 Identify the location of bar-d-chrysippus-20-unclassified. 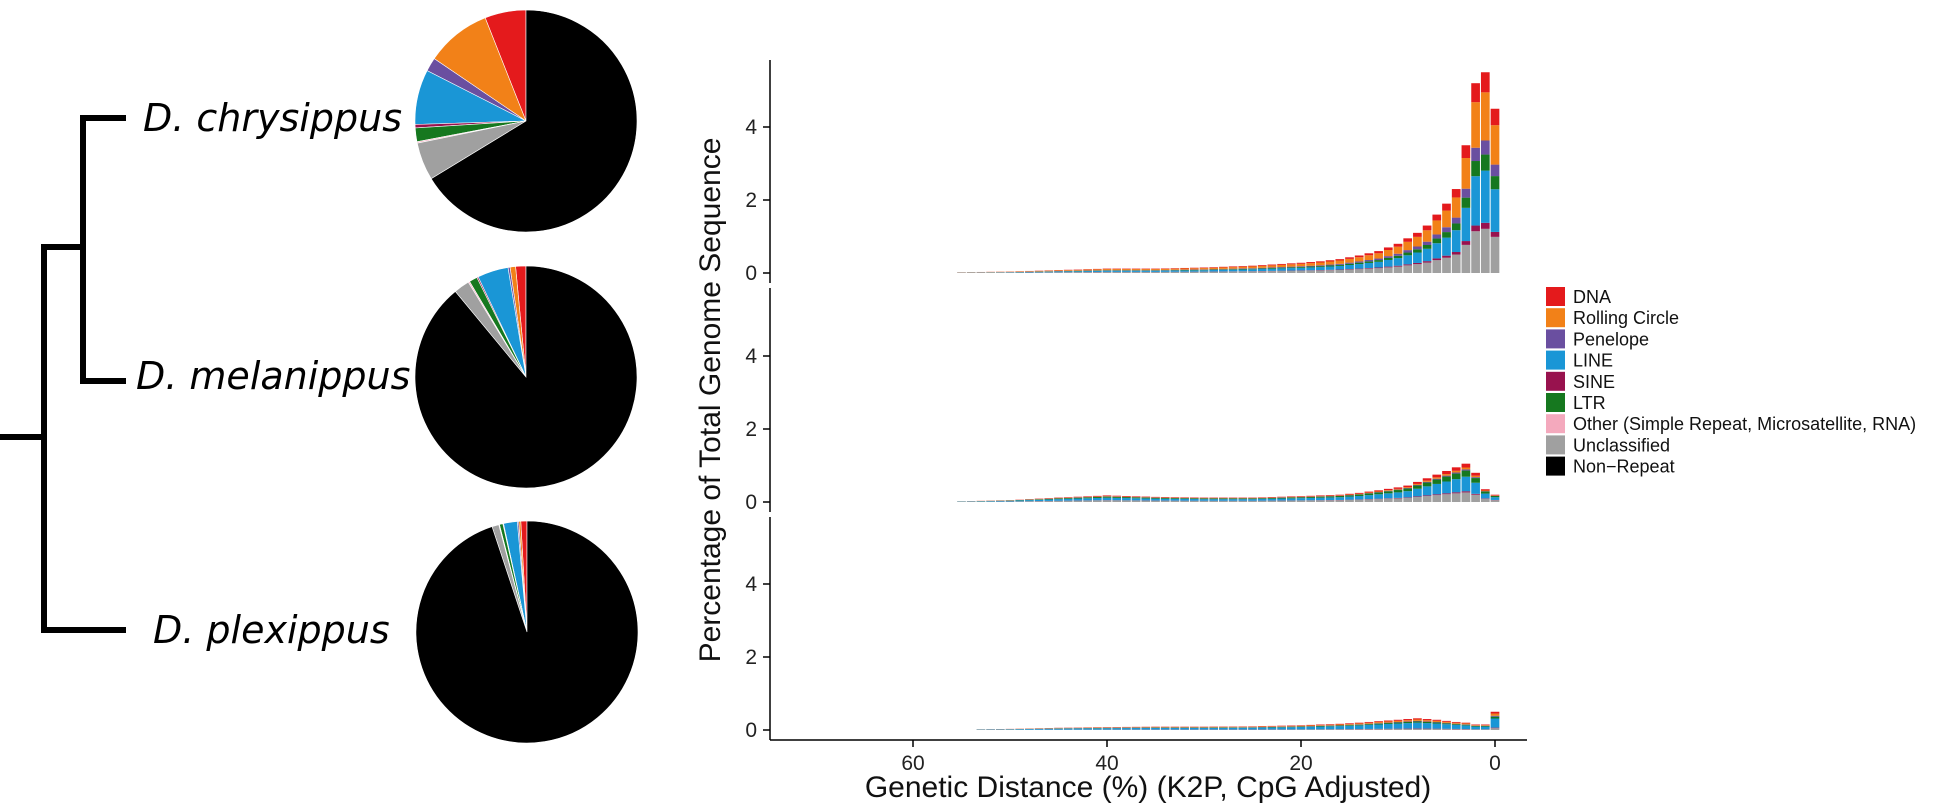
(1301, 271).